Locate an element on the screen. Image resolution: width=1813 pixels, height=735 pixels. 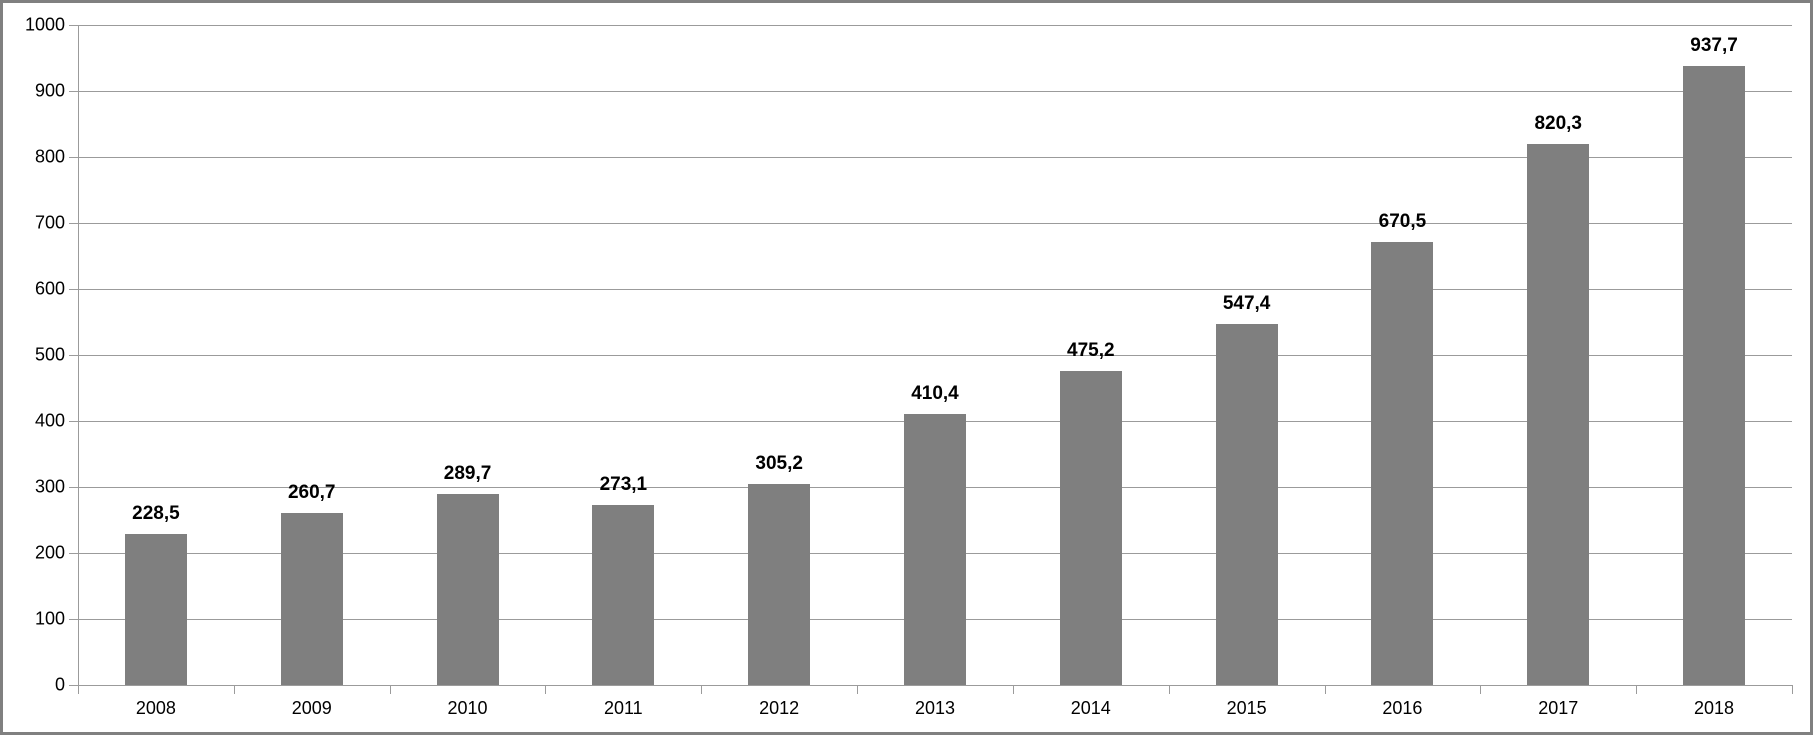
bar-2010 is located at coordinates (467, 589).